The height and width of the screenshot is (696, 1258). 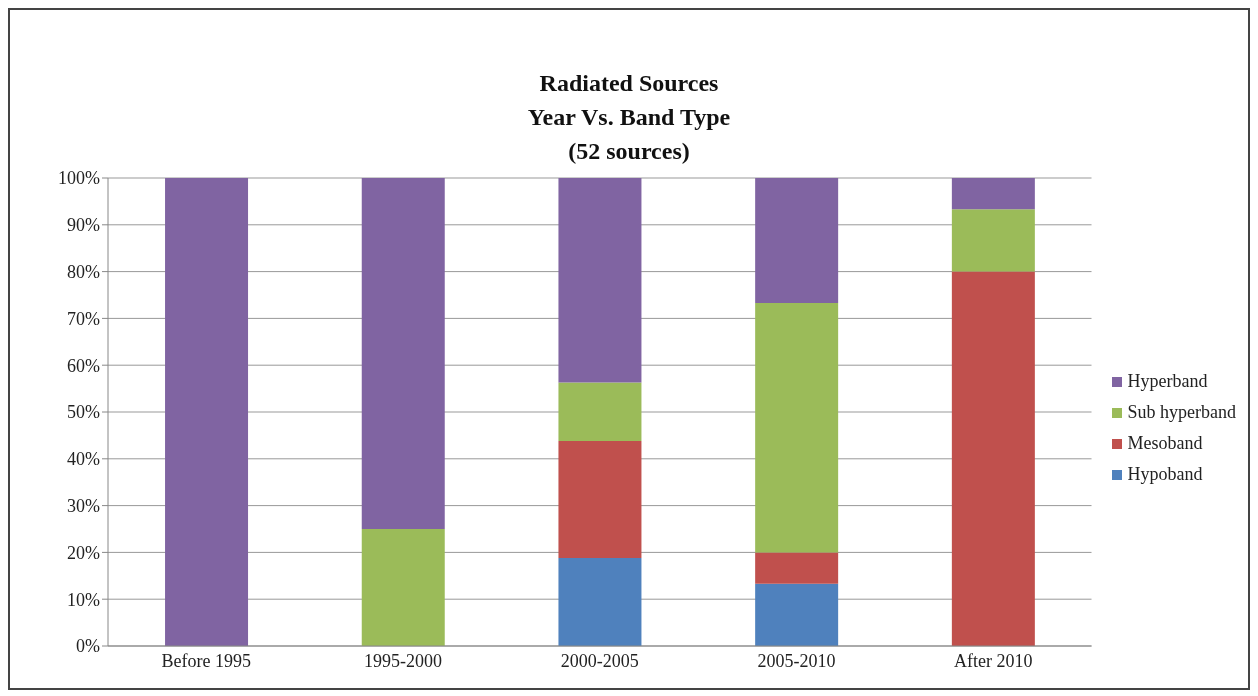 I want to click on x-tick-label: After 2010, so click(x=993, y=660).